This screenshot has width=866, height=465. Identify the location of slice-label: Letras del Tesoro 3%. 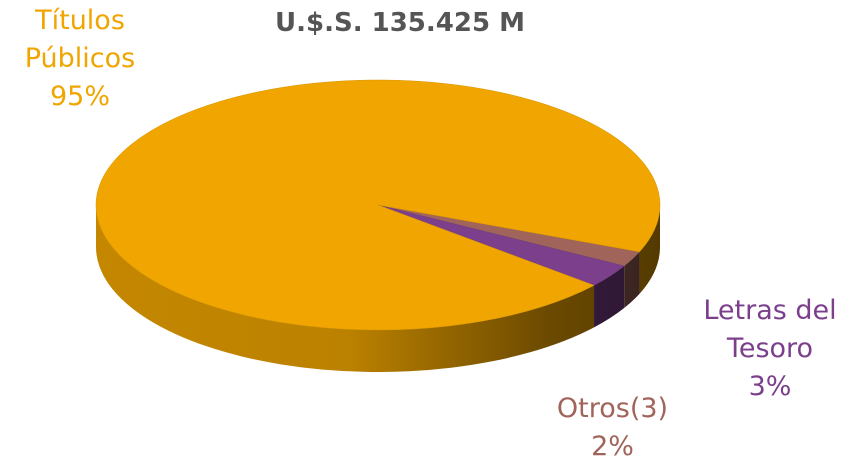
(770, 349).